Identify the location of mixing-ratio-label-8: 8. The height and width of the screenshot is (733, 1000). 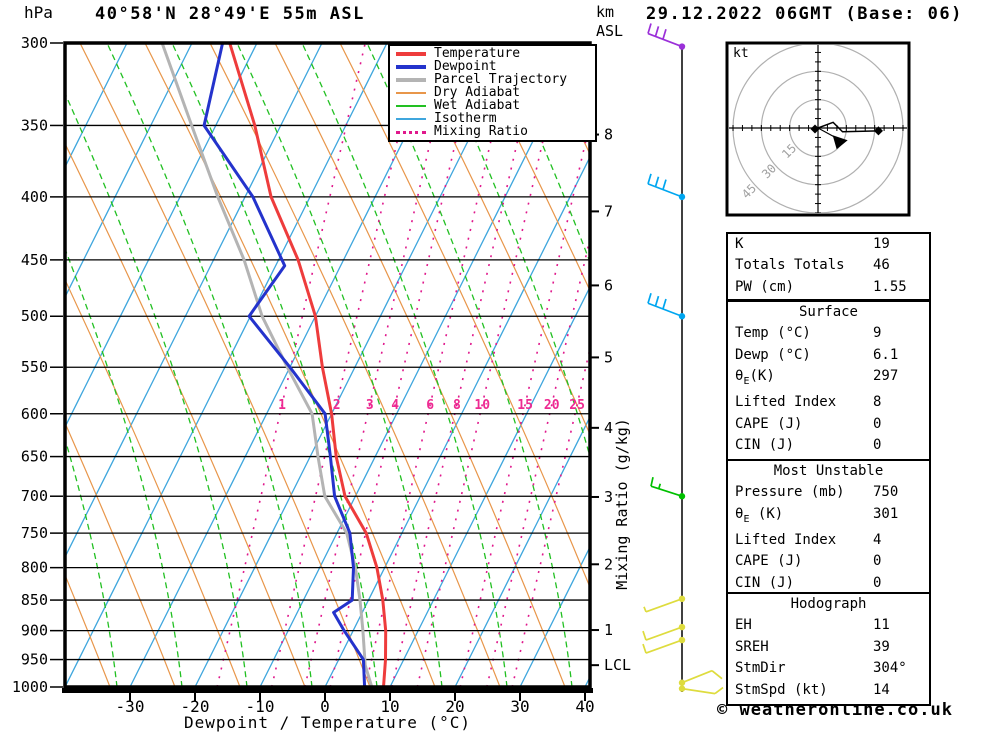
(457, 405).